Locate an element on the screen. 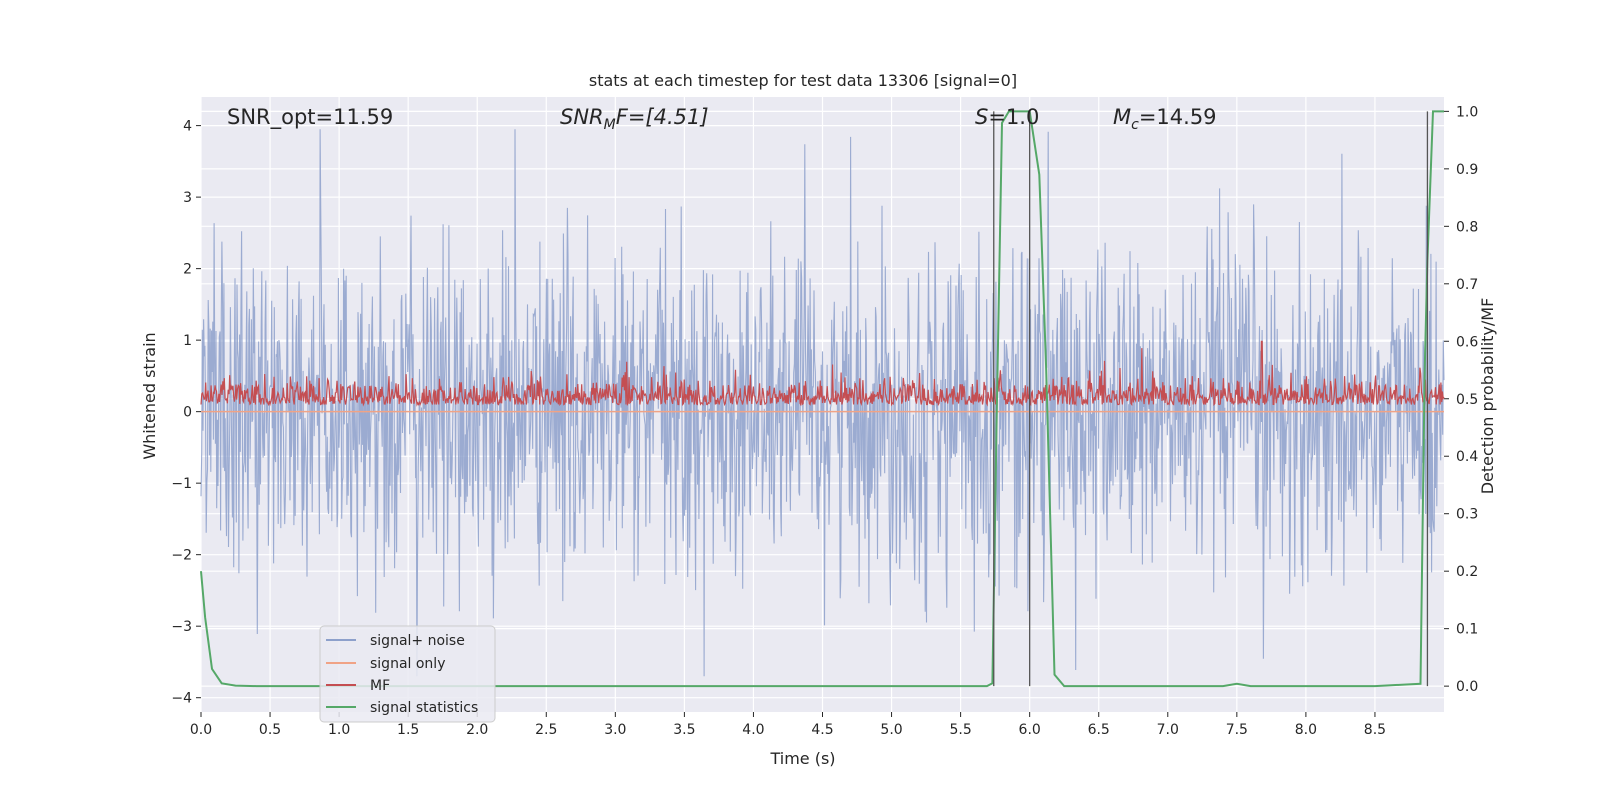  y-right-tick-label: 0.3 is located at coordinates (1467, 515).